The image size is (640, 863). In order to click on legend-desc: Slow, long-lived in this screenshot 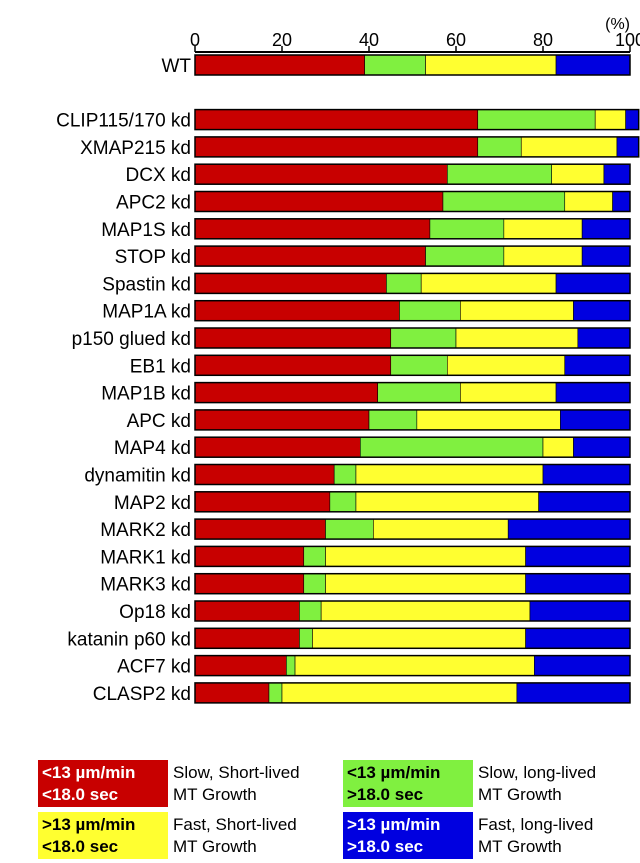, I will do `click(537, 772)`.